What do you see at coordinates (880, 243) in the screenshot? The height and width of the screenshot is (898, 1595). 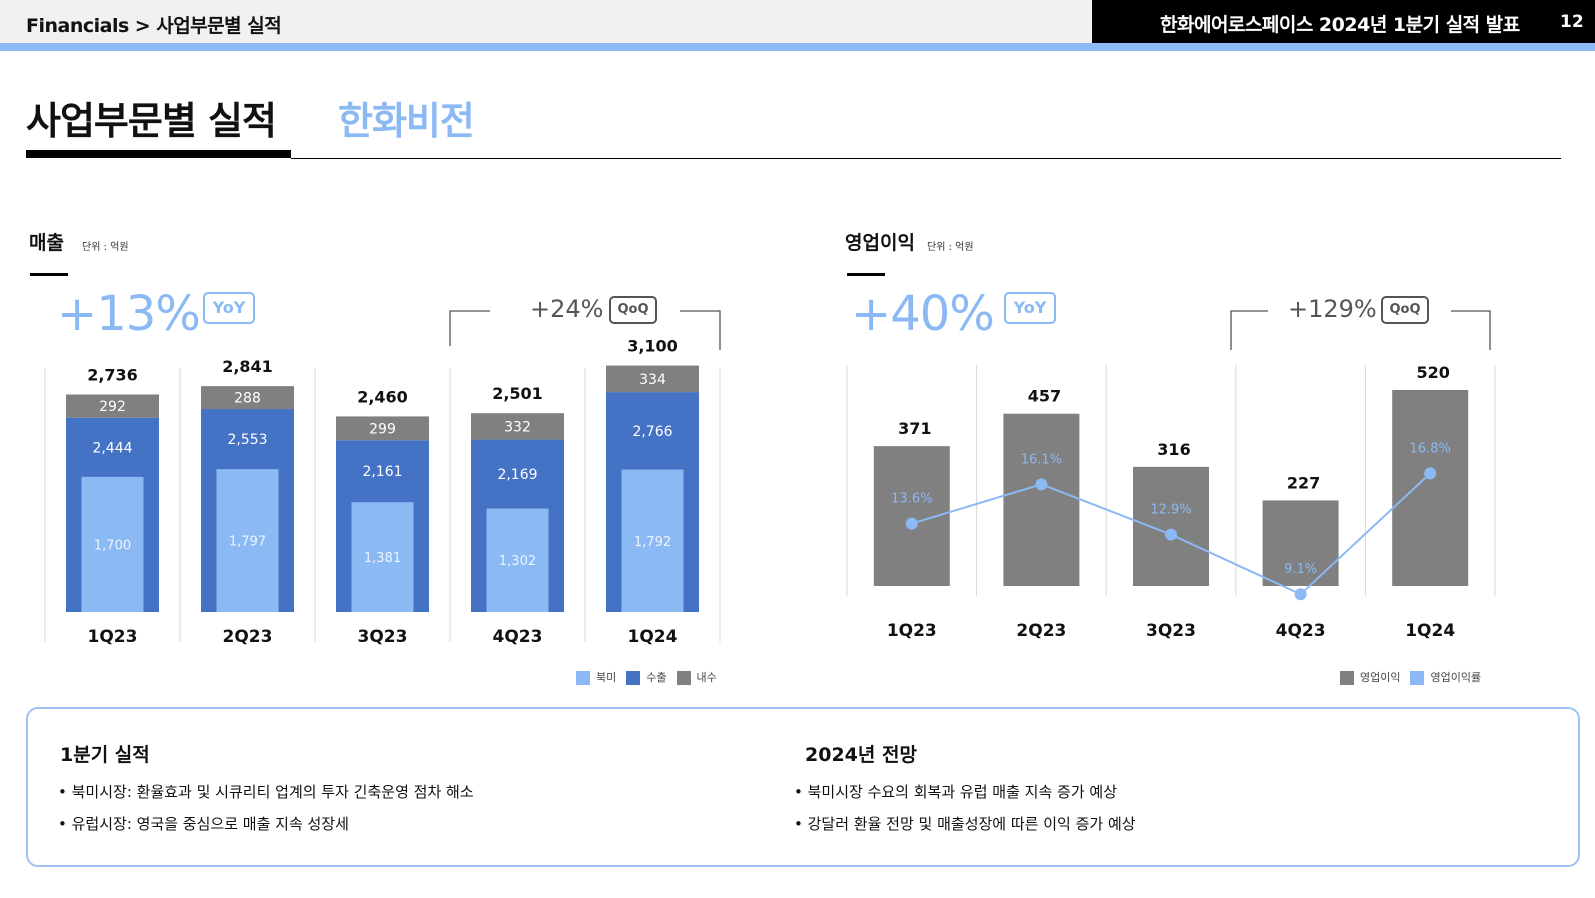 I see `op-profit-section-title: 영업이익` at bounding box center [880, 243].